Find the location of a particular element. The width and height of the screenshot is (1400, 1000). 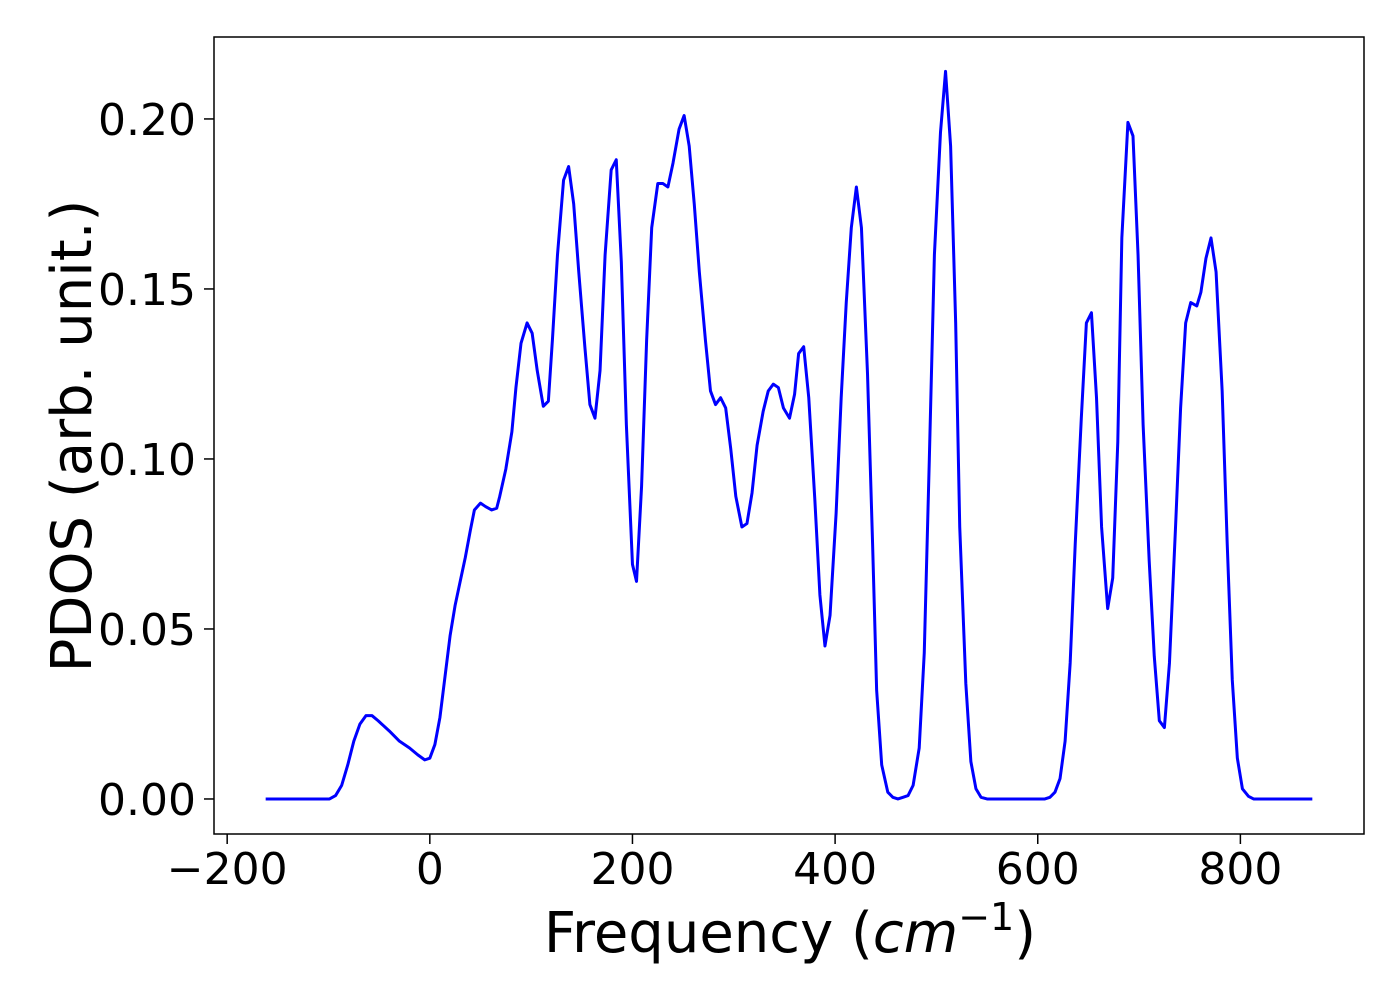

x-label-unit: cm is located at coordinates (915, 933).